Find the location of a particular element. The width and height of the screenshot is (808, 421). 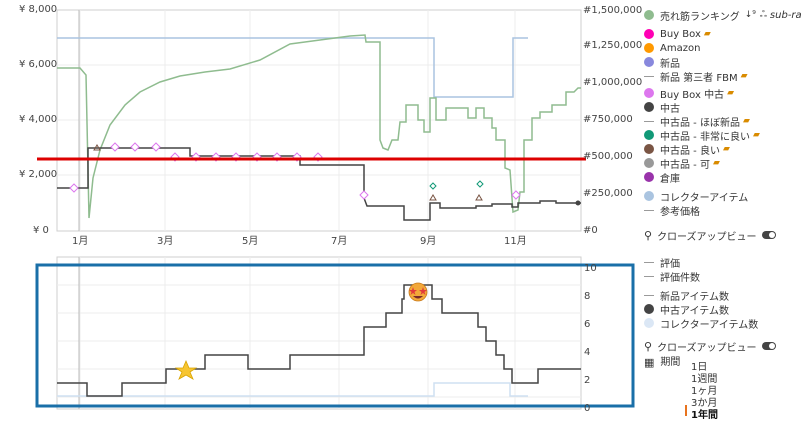

star-struck-face-icon is located at coordinates (418, 292).